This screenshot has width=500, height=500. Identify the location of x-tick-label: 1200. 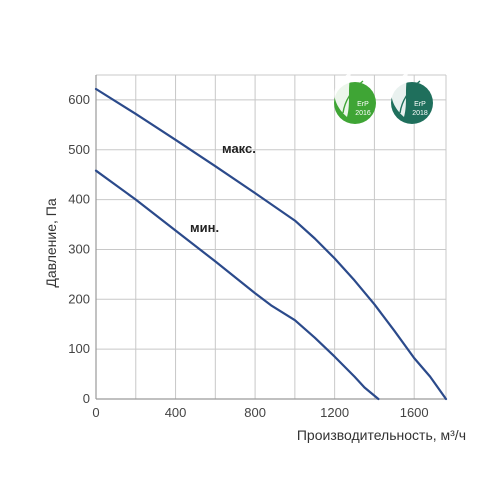
(334, 412).